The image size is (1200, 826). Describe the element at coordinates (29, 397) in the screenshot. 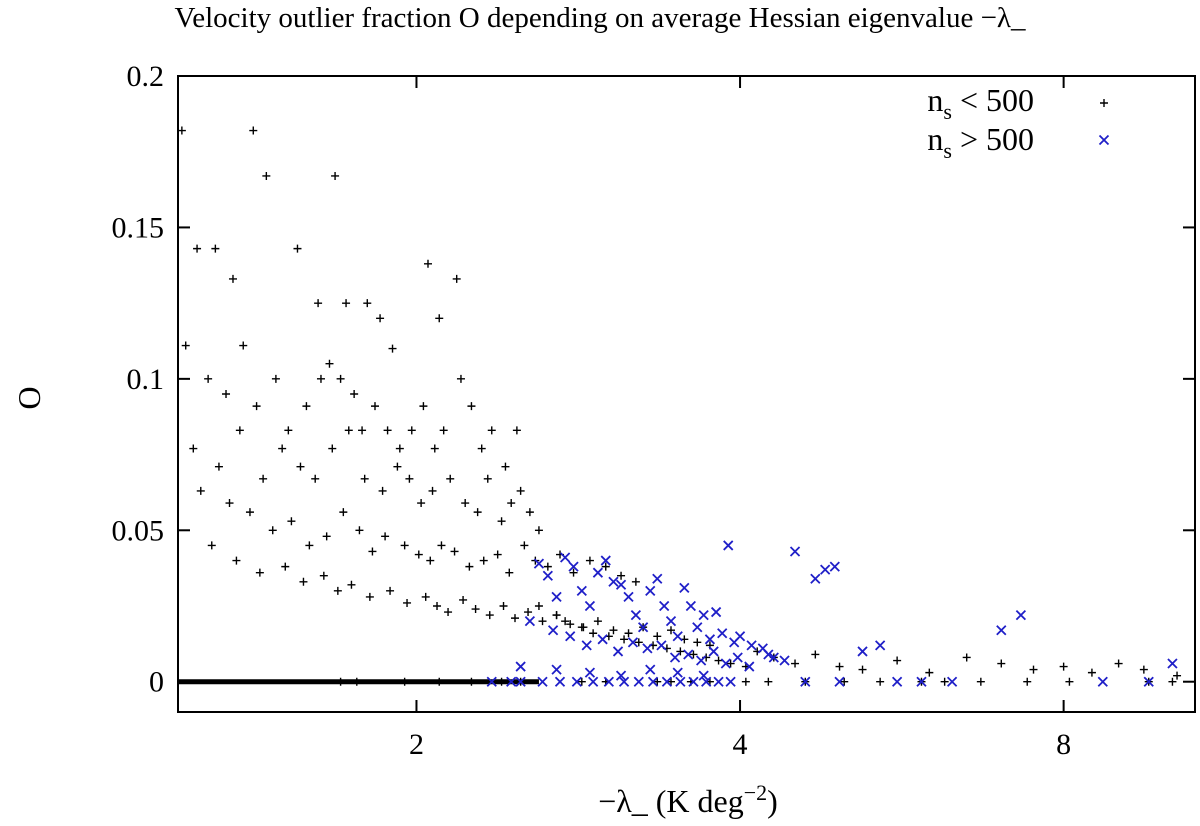

I see `y-axis-label: O` at that location.